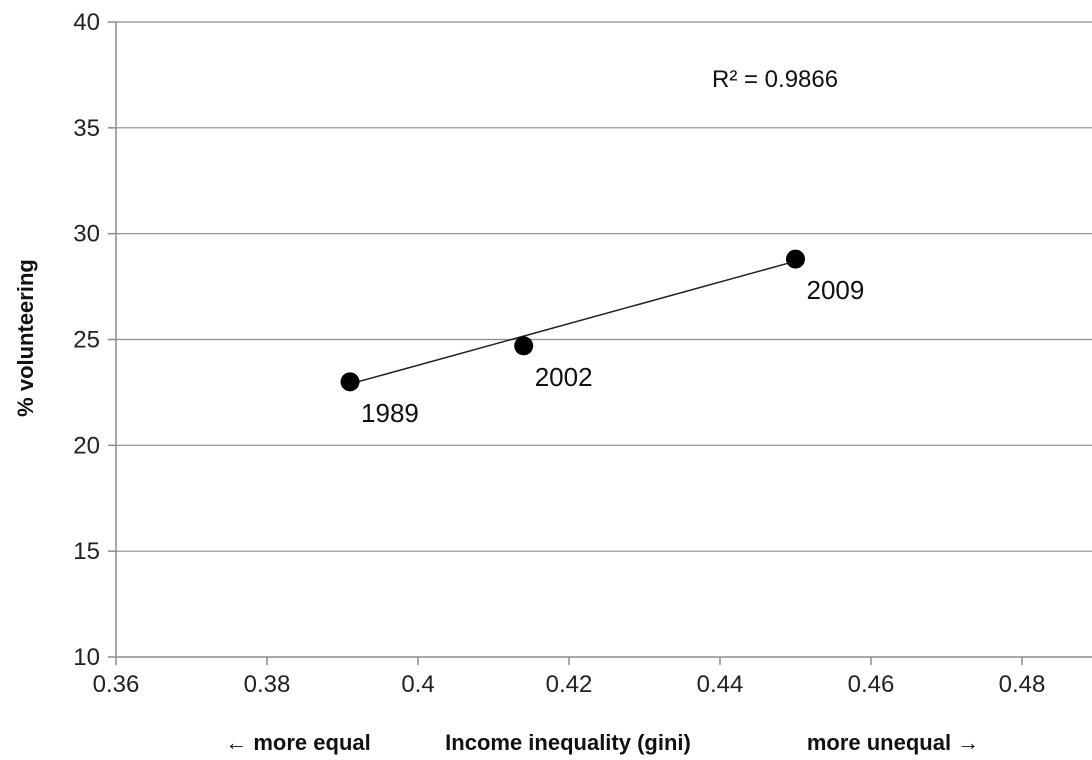  I want to click on data-label-2002: 2002, so click(564, 377).